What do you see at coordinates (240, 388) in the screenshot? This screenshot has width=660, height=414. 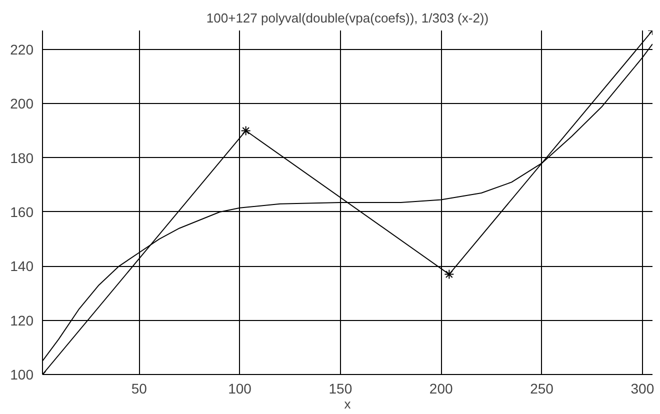 I see `x-tick-label: 100` at bounding box center [240, 388].